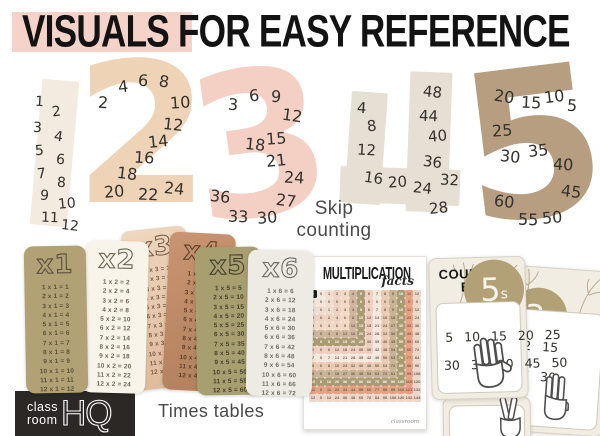  What do you see at coordinates (377, 366) in the screenshot?
I see `grid-product-cell: 56` at bounding box center [377, 366].